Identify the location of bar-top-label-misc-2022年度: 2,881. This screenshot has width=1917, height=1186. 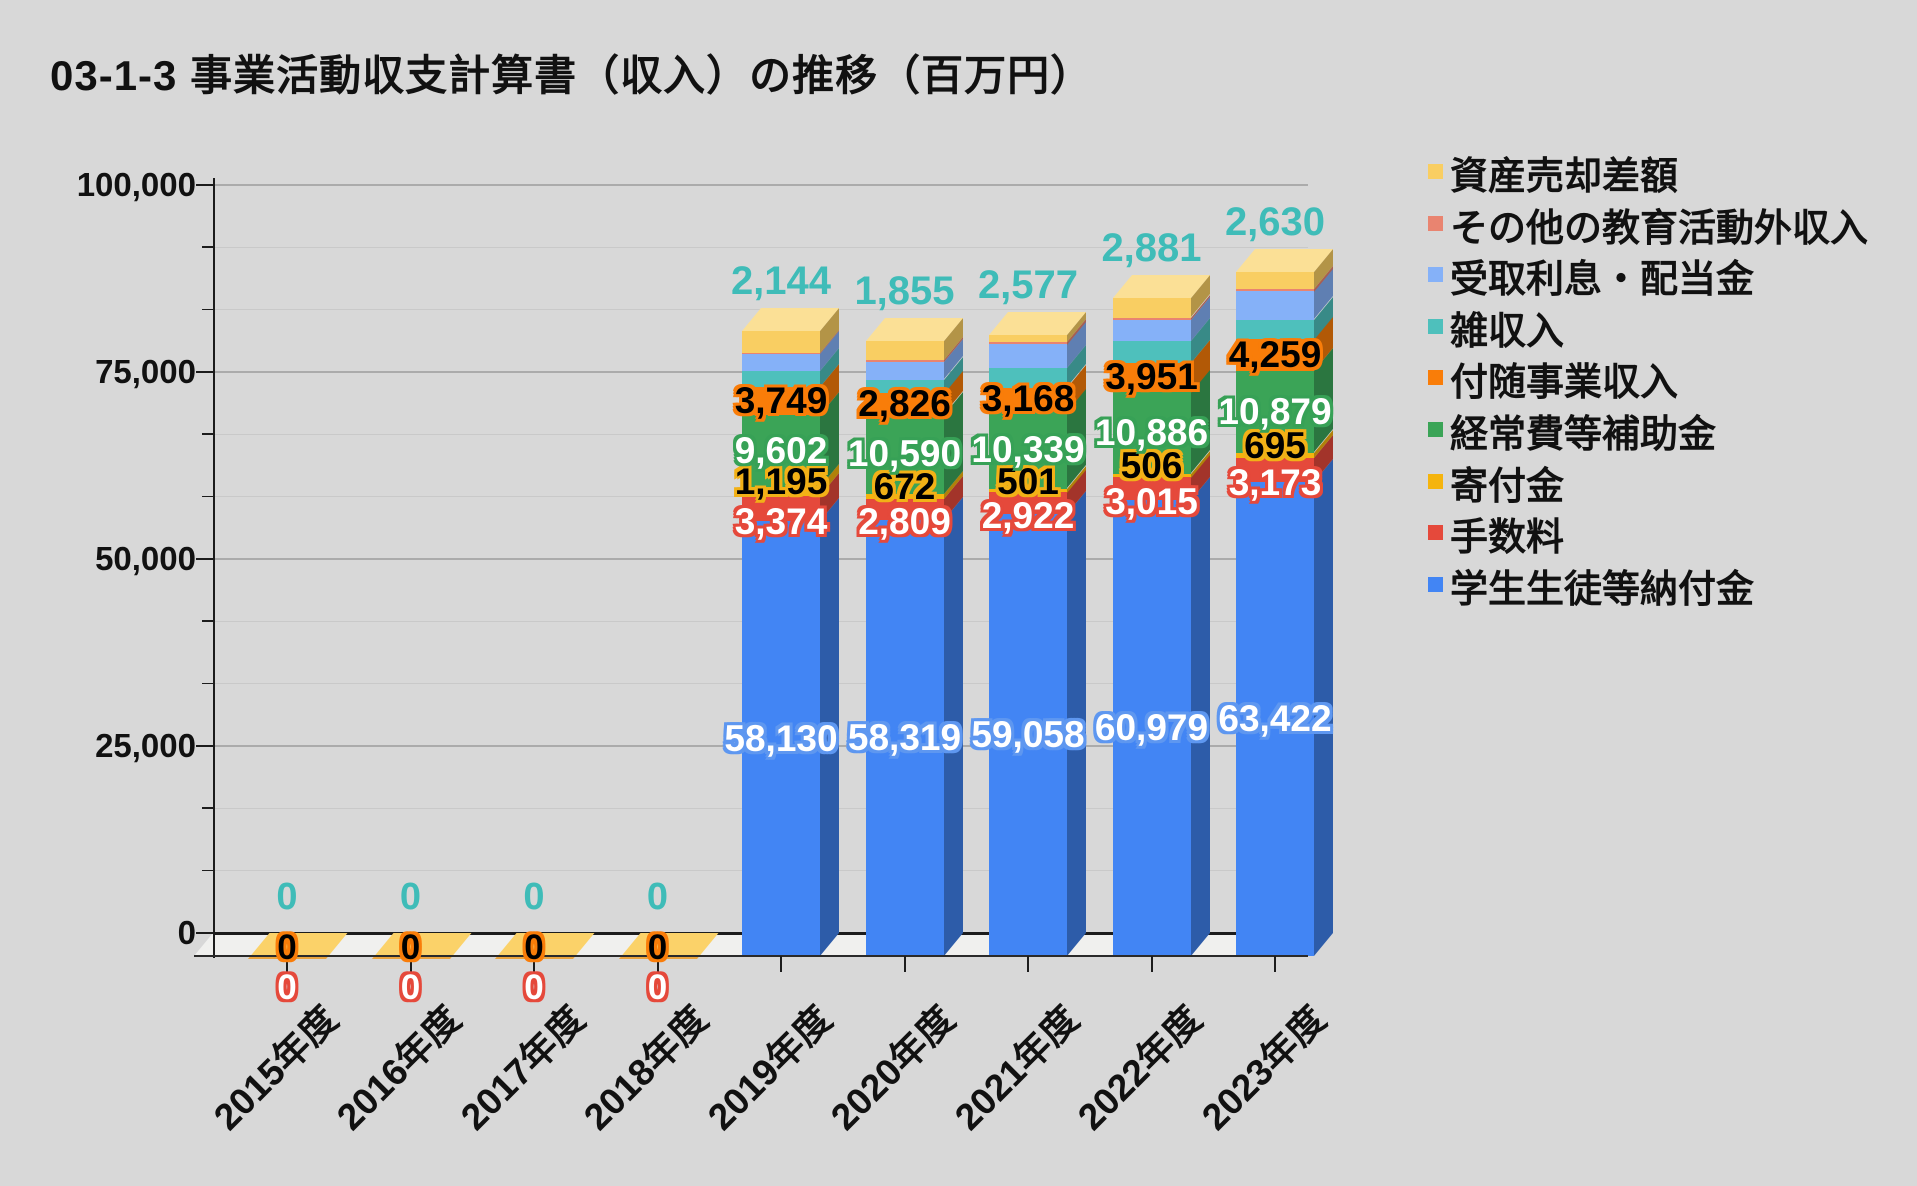
(1151, 248).